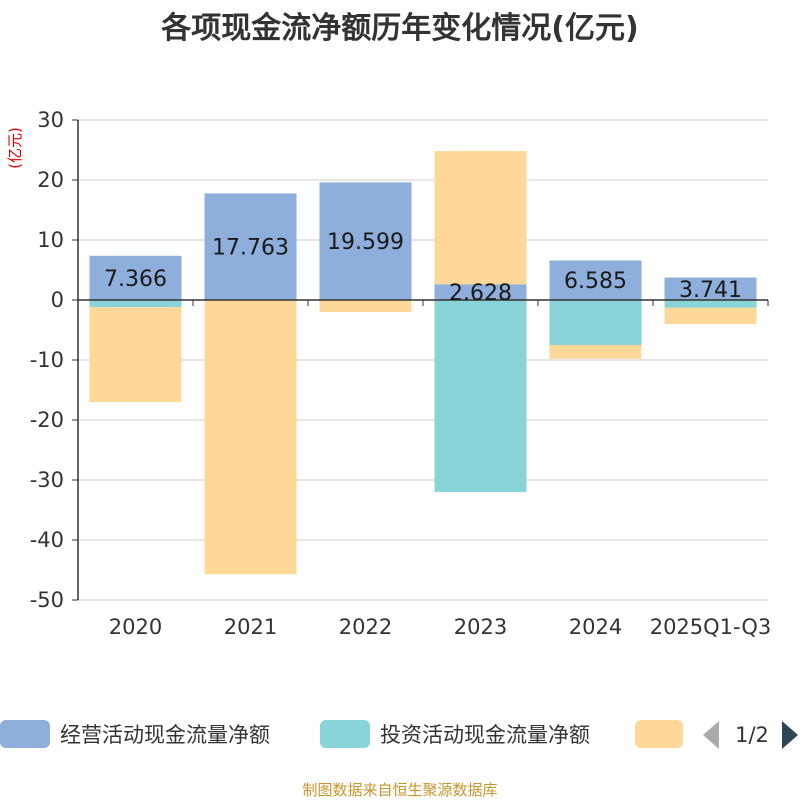 Image resolution: width=800 pixels, height=800 pixels. What do you see at coordinates (50, 180) in the screenshot?
I see `y-tick-label: 20` at bounding box center [50, 180].